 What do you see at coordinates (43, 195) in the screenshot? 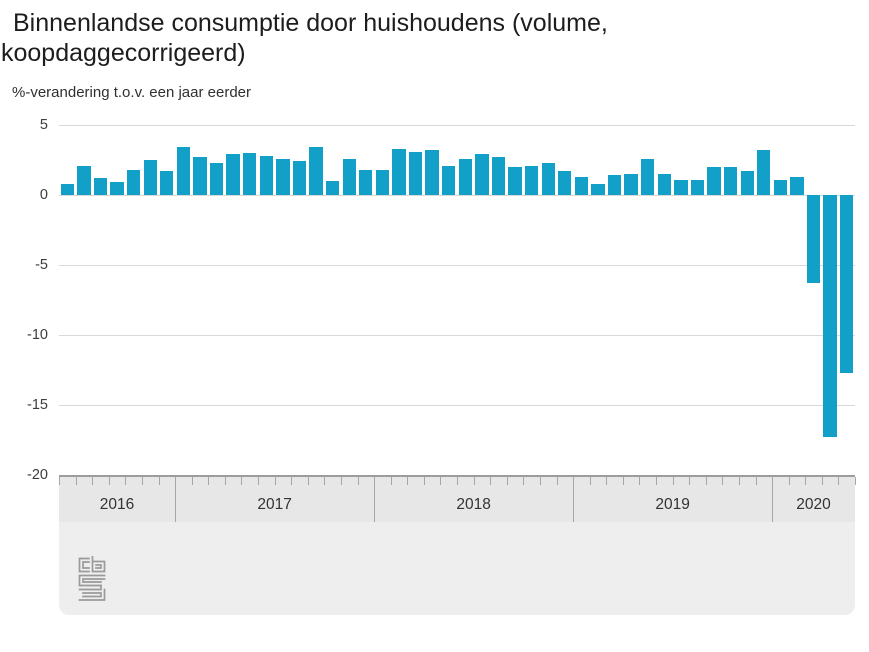
I see `y-axis-label: 0` at bounding box center [43, 195].